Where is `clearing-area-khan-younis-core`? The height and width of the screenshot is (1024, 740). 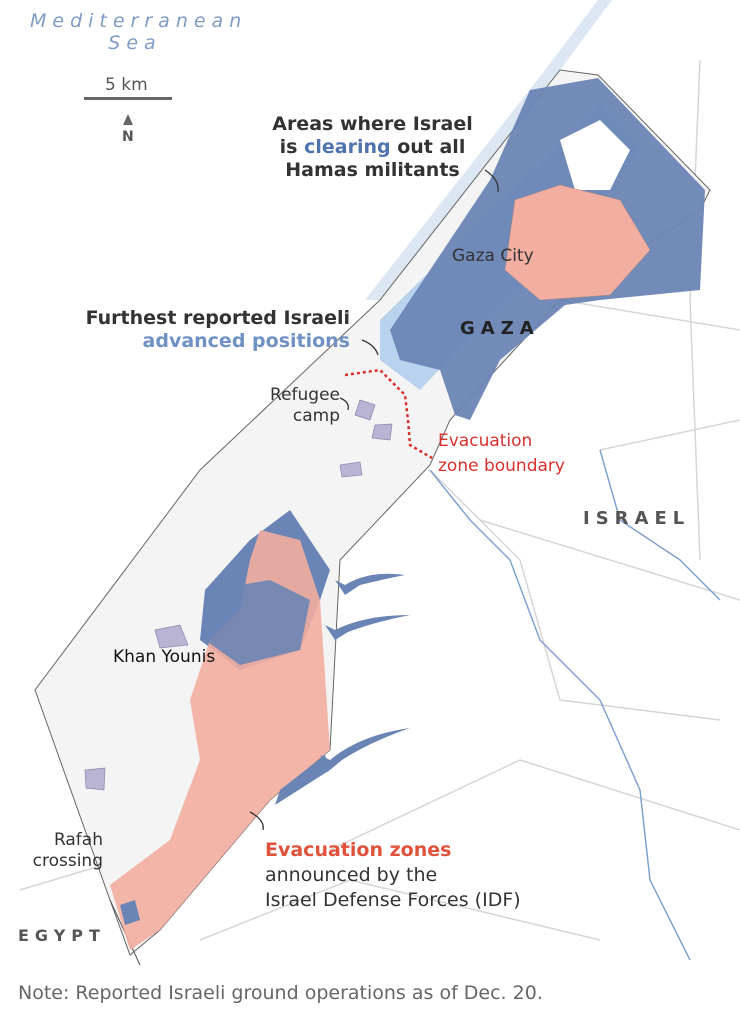
clearing-area-khan-younis-core is located at coordinates (257, 622).